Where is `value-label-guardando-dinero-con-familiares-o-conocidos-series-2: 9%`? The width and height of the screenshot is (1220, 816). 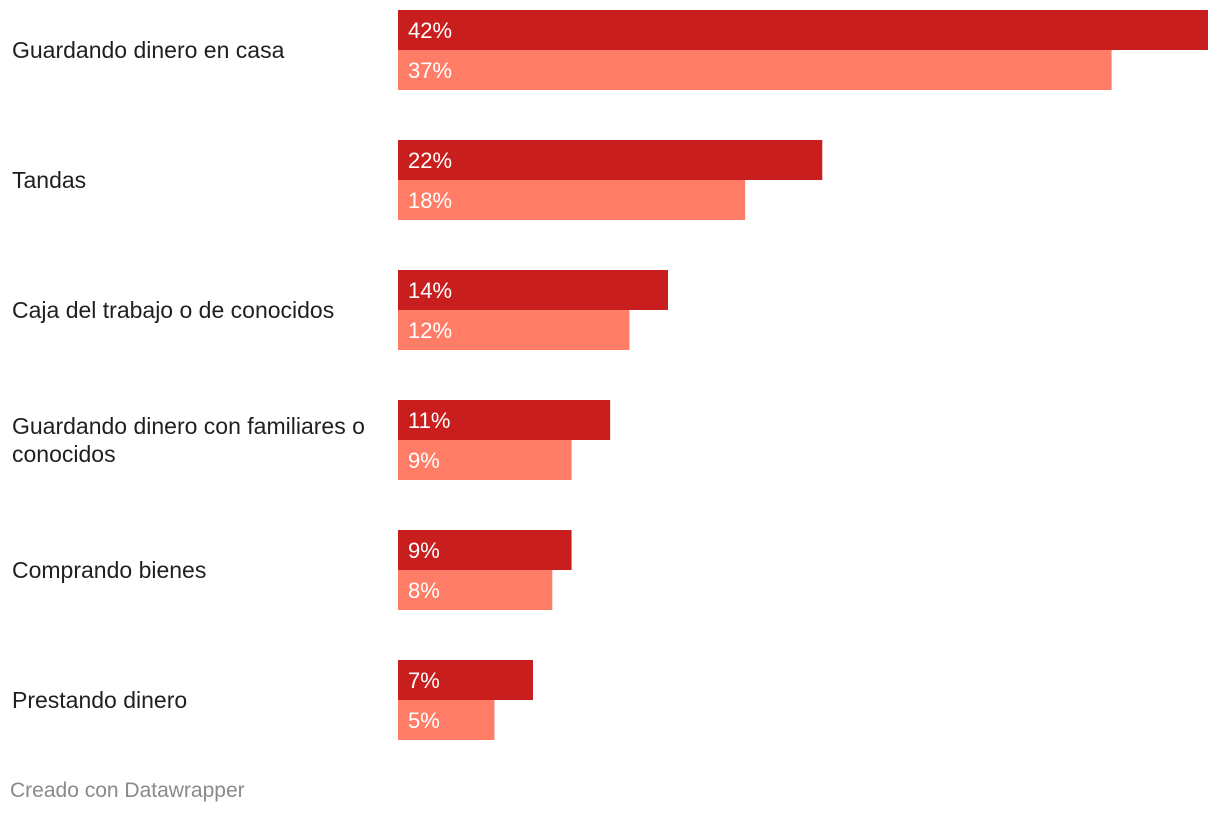
value-label-guardando-dinero-con-familiares-o-conocidos-series-2: 9% is located at coordinates (424, 460).